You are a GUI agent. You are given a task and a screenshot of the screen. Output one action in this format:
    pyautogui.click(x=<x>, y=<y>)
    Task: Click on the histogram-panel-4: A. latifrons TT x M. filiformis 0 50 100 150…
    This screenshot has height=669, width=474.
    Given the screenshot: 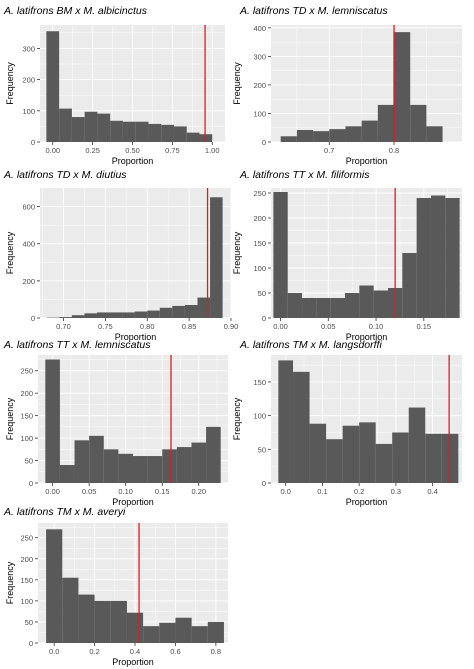 What is the action you would take?
    pyautogui.click(x=347, y=255)
    